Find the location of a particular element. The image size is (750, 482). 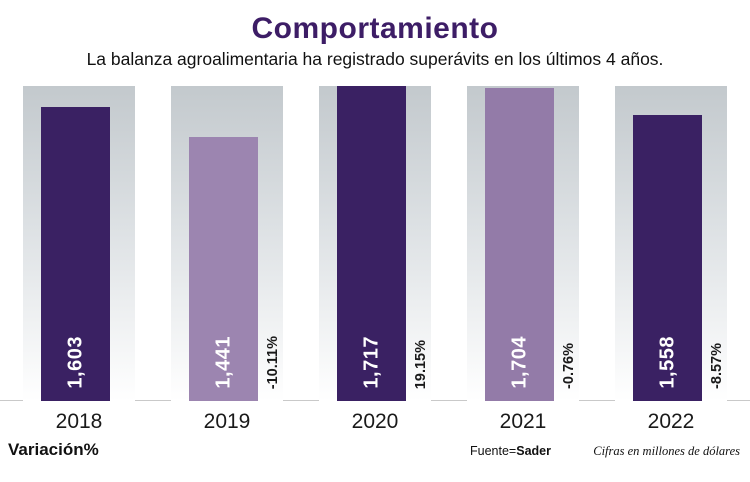

bar-value-label: 1,558 is located at coordinates (667, 362).